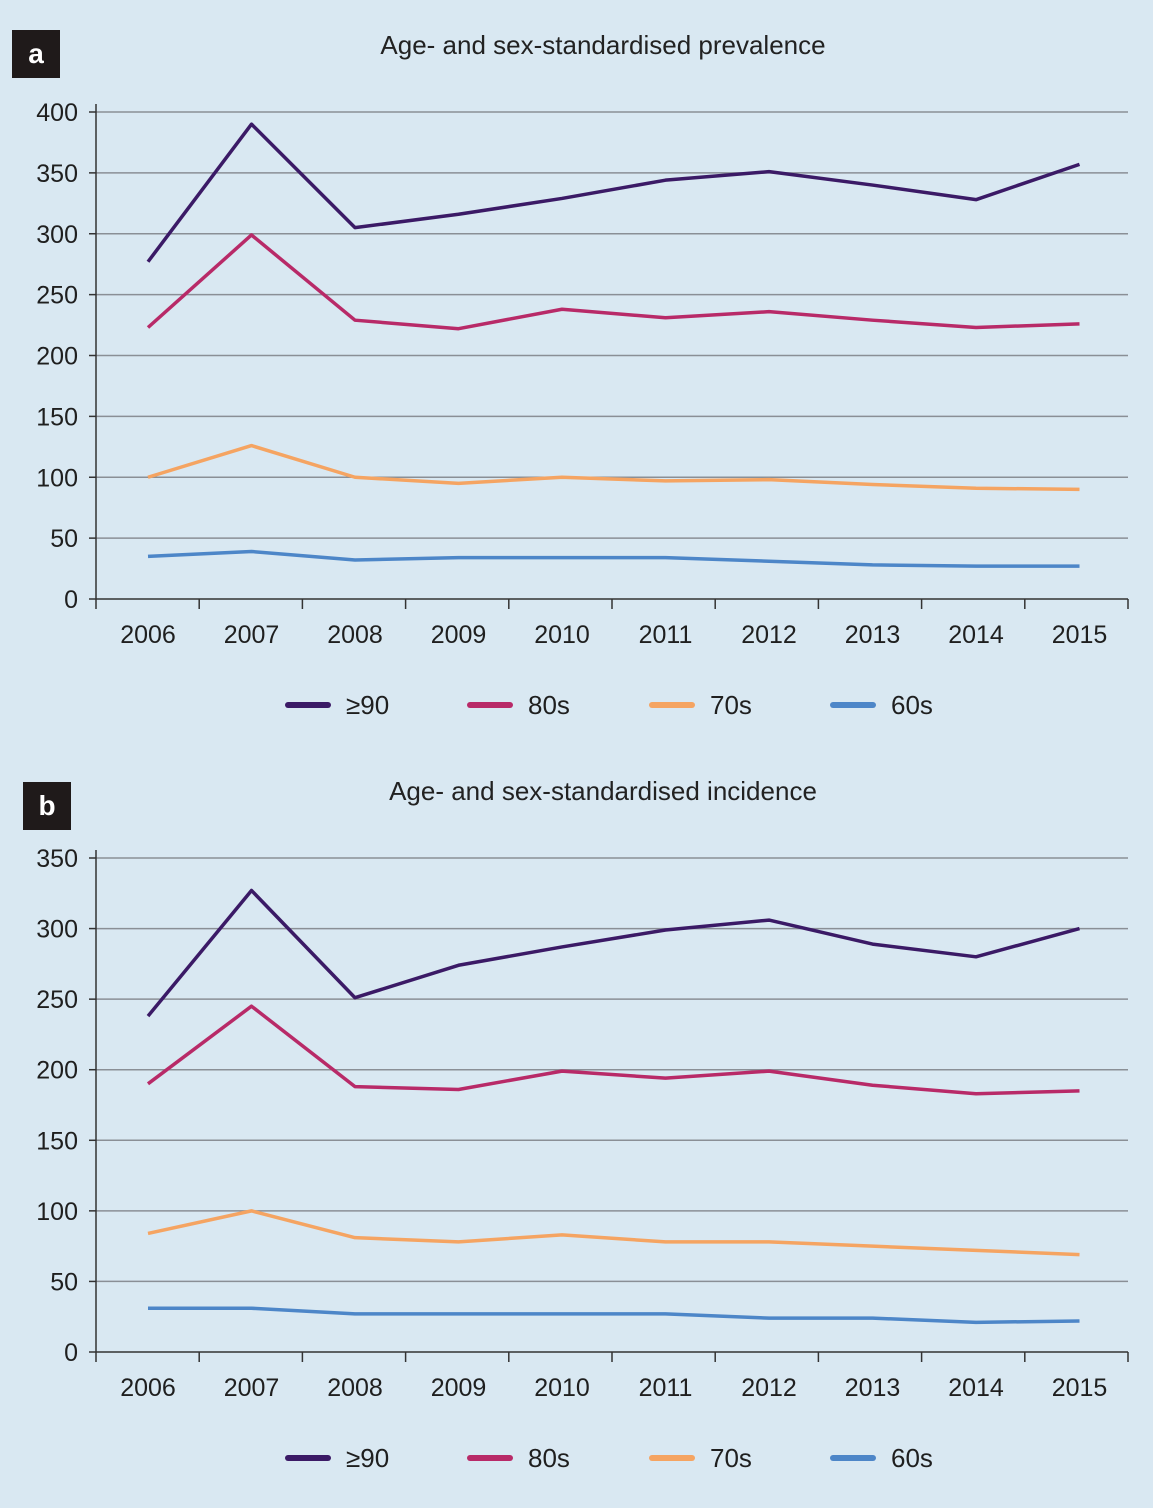  I want to click on chart-title: Age- and sex-standardised incidence, so click(603, 791).